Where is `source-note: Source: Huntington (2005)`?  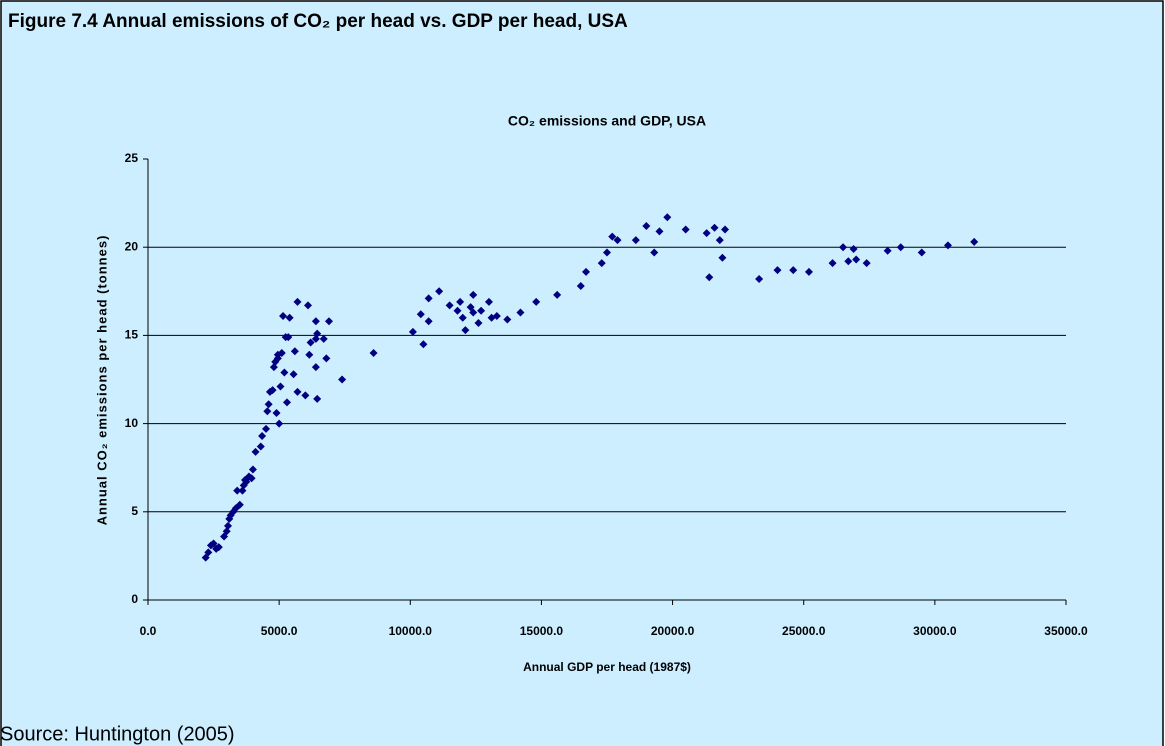 source-note: Source: Huntington (2005) is located at coordinates (117, 734).